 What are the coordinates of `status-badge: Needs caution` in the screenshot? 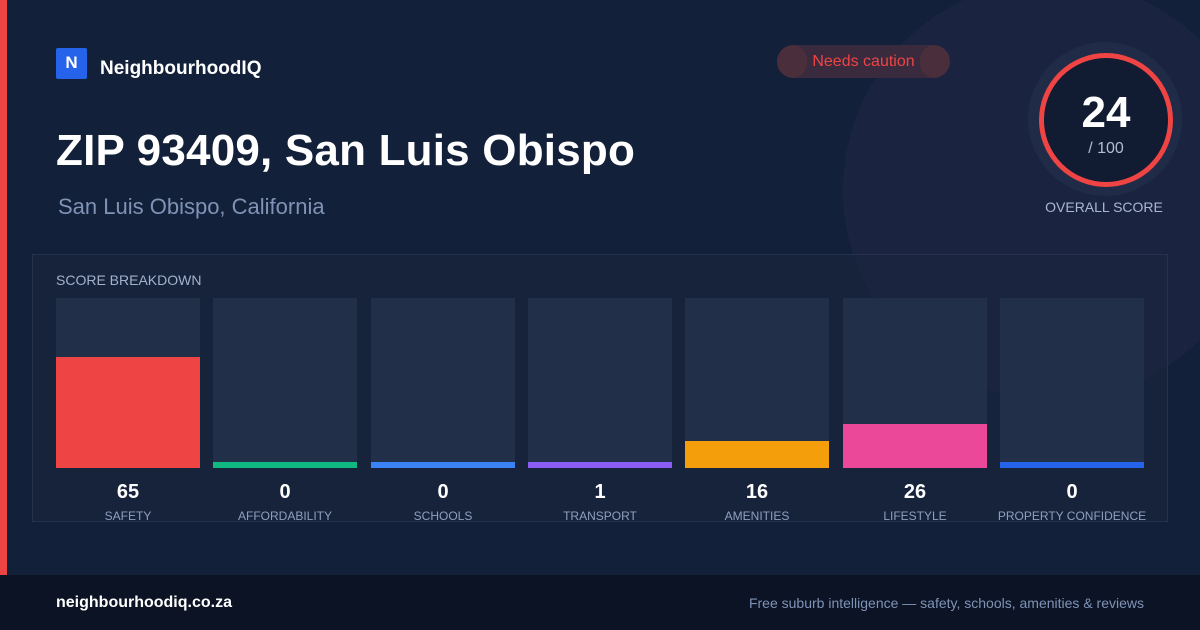 It's located at (863, 61).